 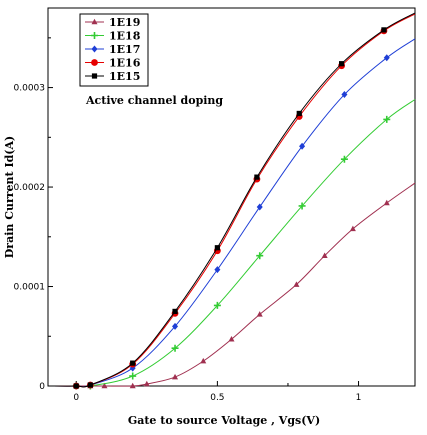 I want to click on y-axis-title: Drain Current Id(A), so click(x=9, y=197).